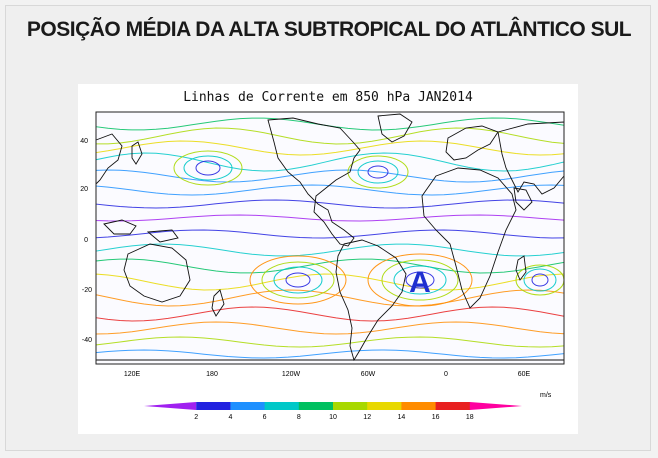  Describe the element at coordinates (218, 303) in the screenshot. I see `coast-new-zealand` at that location.